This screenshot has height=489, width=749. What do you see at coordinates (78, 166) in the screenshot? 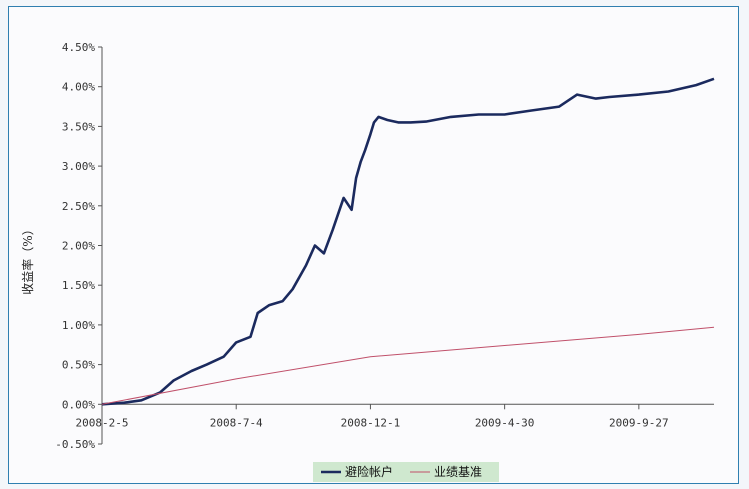
I see `y-tick-label: 3.00%` at bounding box center [78, 166].